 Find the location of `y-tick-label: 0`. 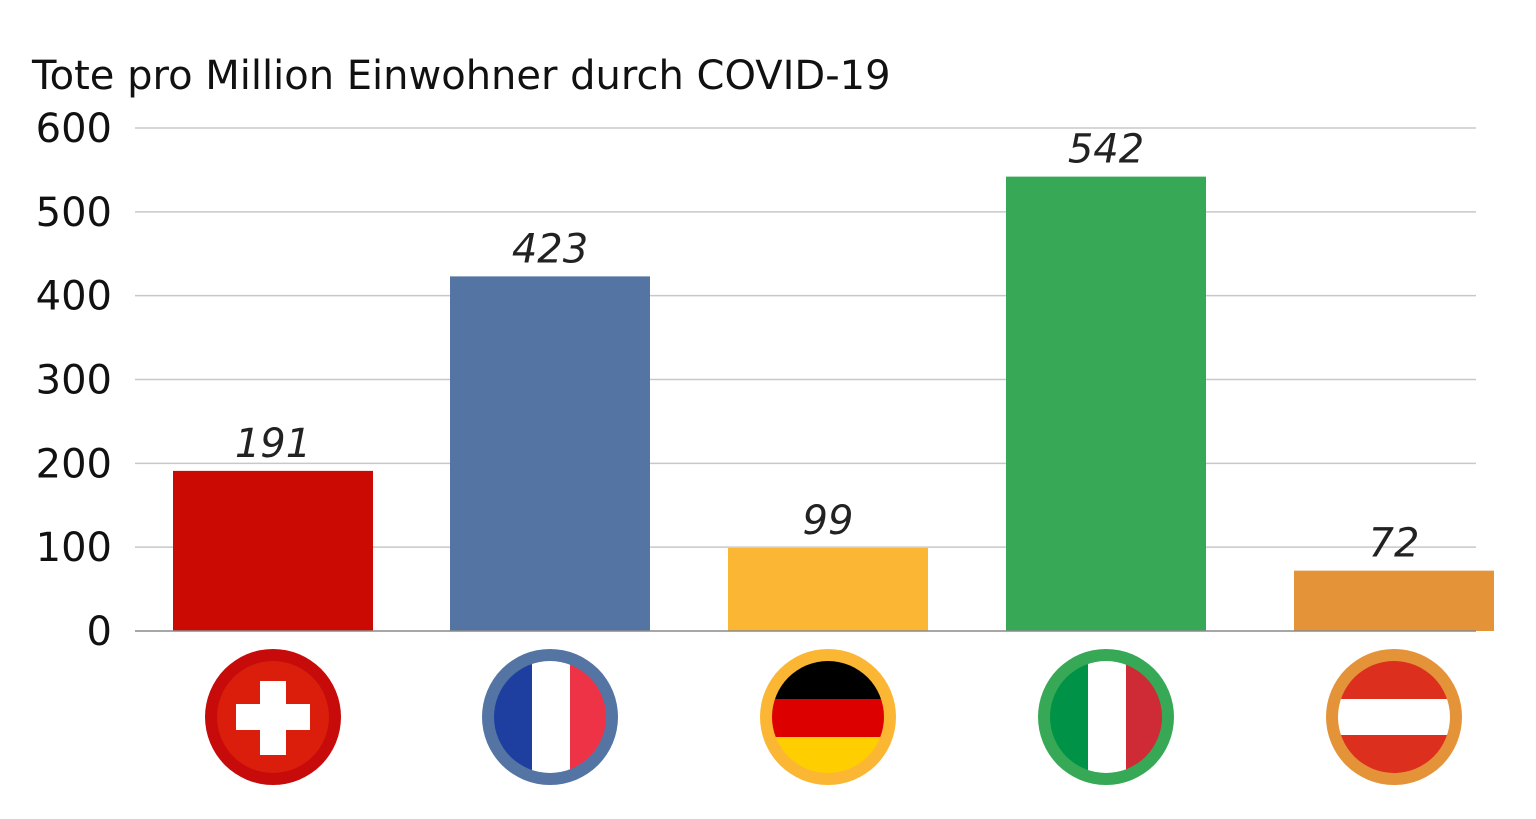

y-tick-label: 0 is located at coordinates (99, 632).